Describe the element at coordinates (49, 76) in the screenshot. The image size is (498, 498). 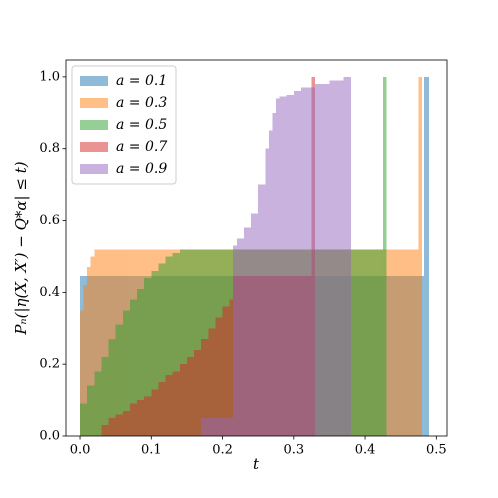
I see `y-tick-label: 1.0` at that location.